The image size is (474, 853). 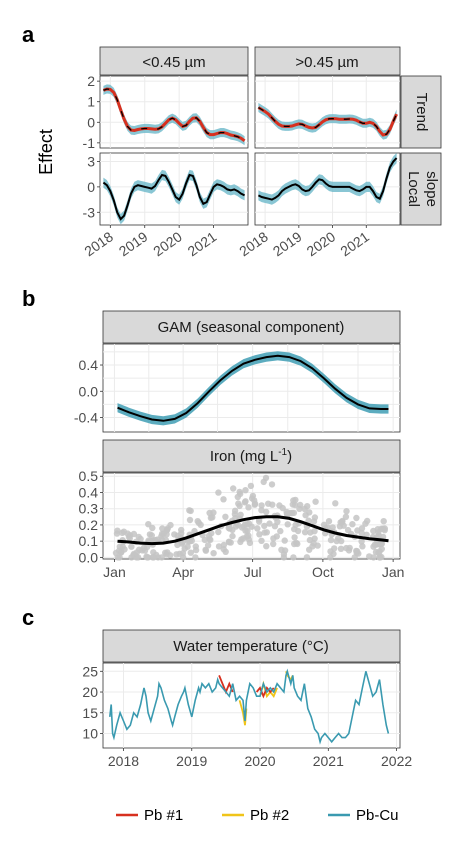 What do you see at coordinates (174, 115) in the screenshot?
I see `trend-line` at bounding box center [174, 115].